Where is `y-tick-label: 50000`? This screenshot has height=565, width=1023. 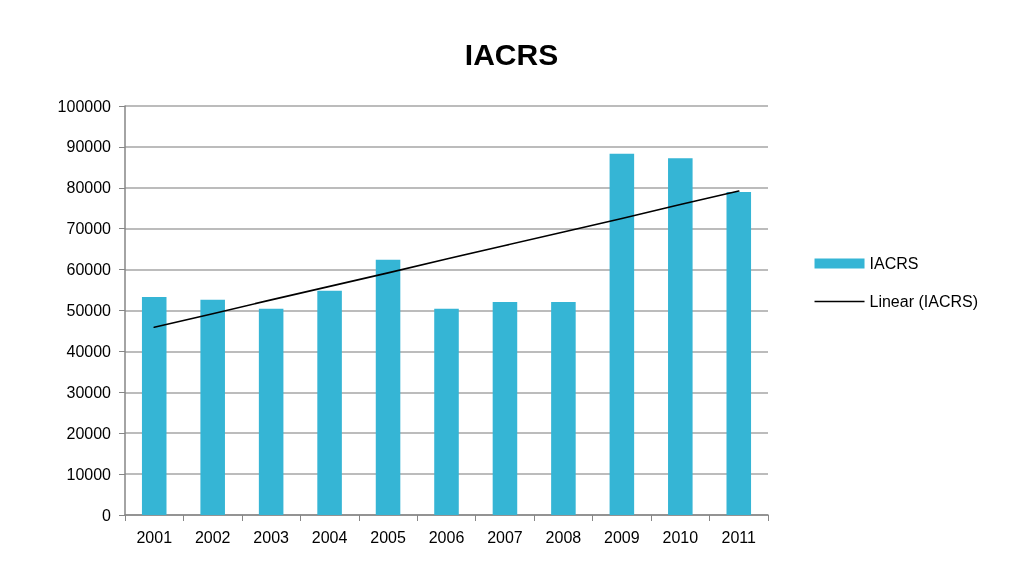 y-tick-label: 50000 is located at coordinates (89, 310).